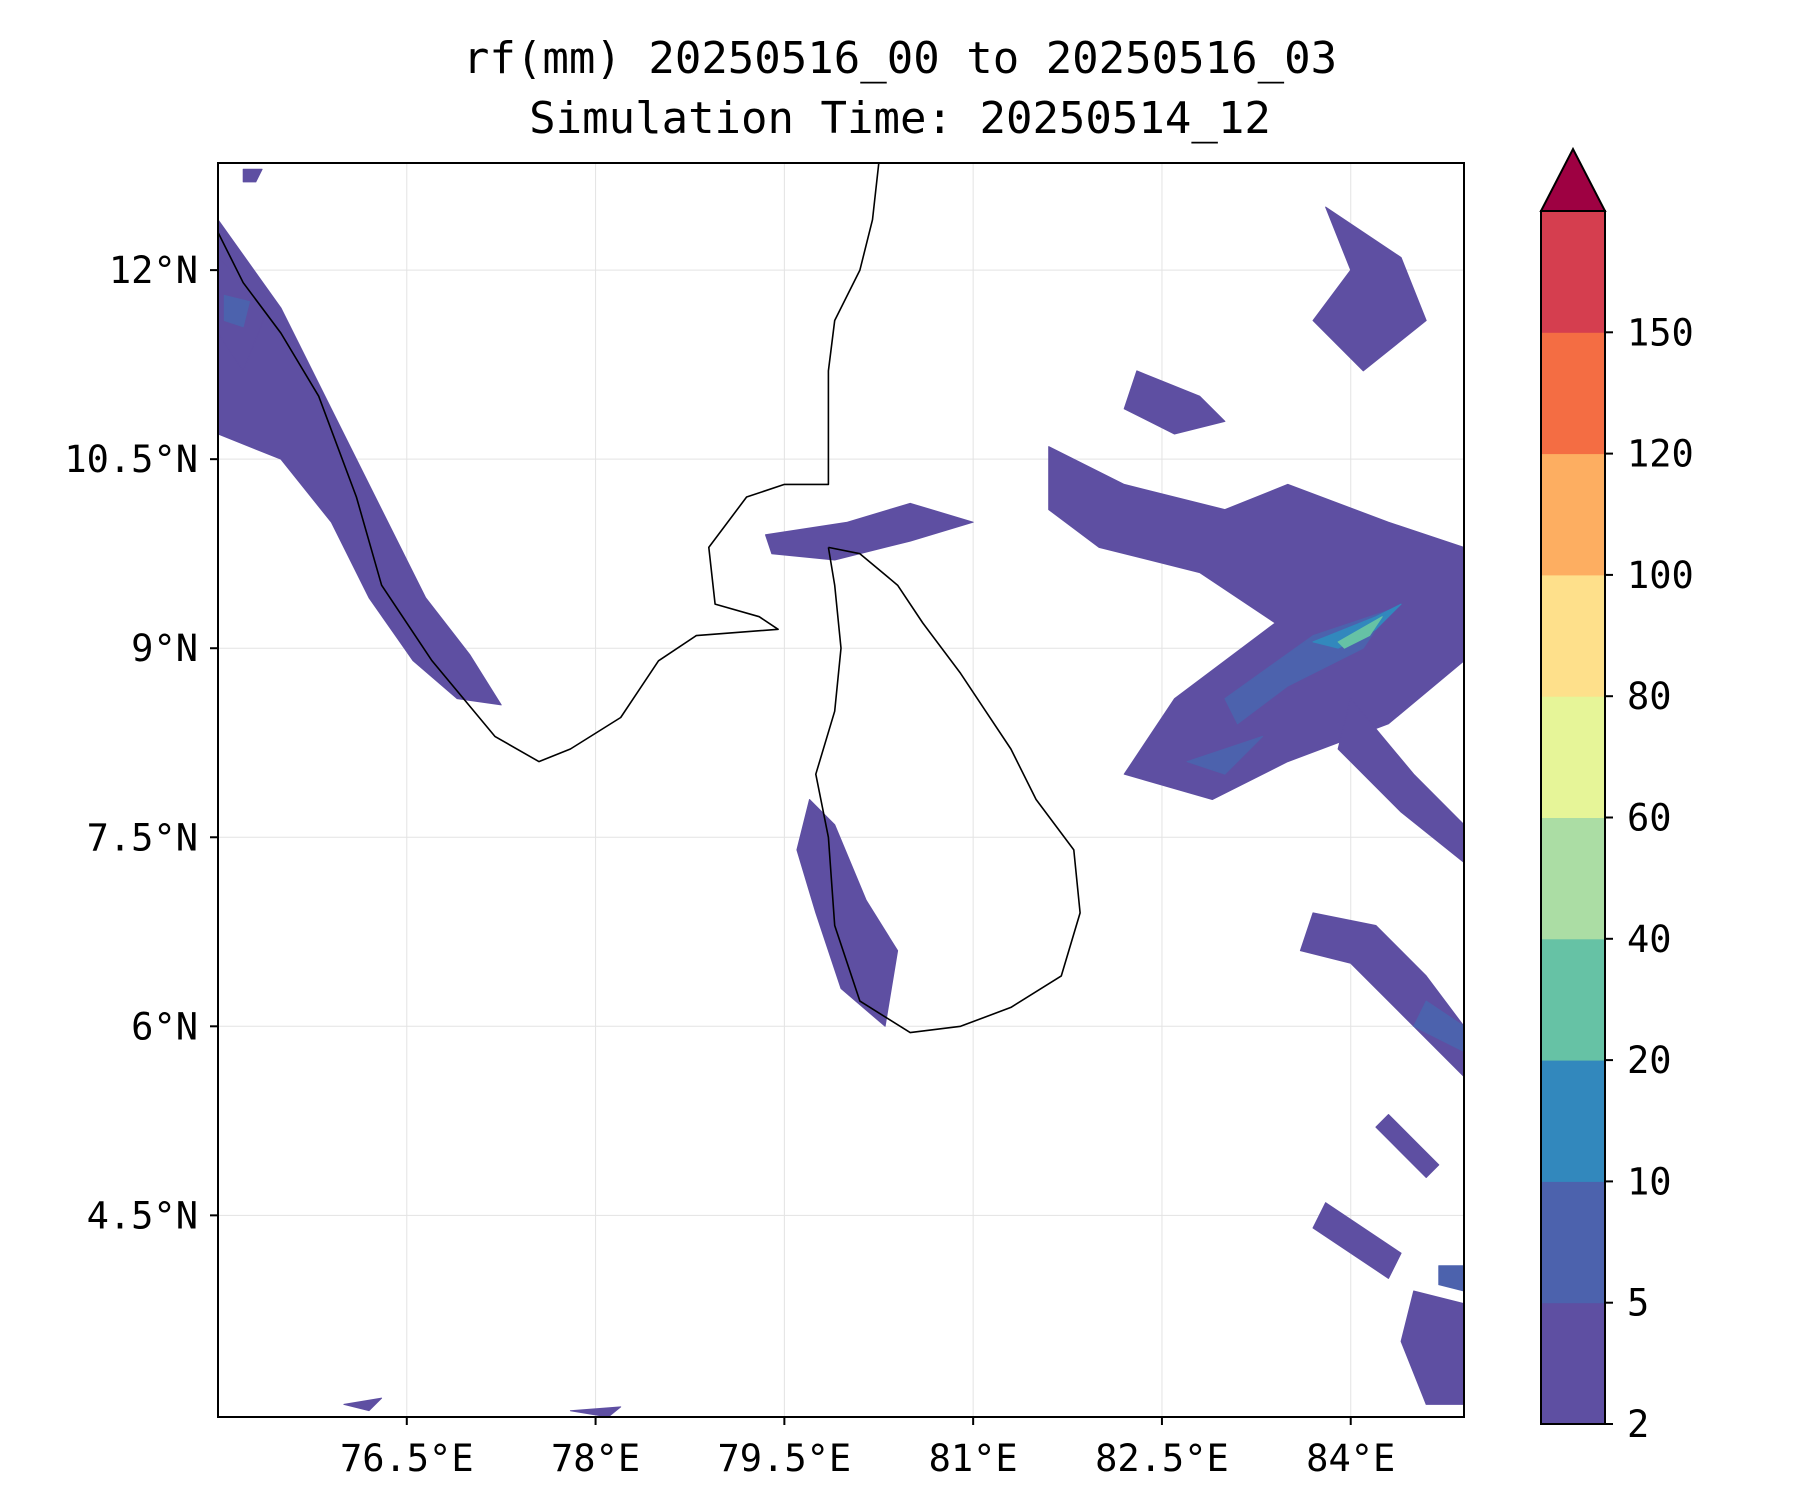  Describe the element at coordinates (785, 1458) in the screenshot. I see `x-tick-label: 79.5°E` at that location.